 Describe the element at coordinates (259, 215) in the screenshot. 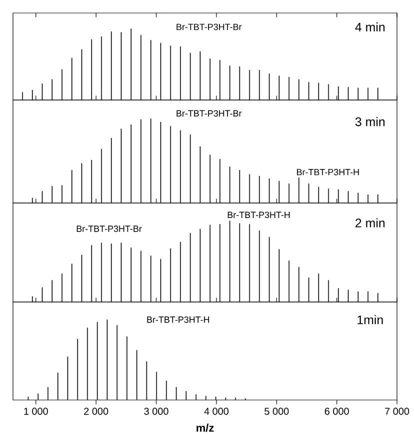

I see `text: Br-TBT-P3HT-H` at that location.